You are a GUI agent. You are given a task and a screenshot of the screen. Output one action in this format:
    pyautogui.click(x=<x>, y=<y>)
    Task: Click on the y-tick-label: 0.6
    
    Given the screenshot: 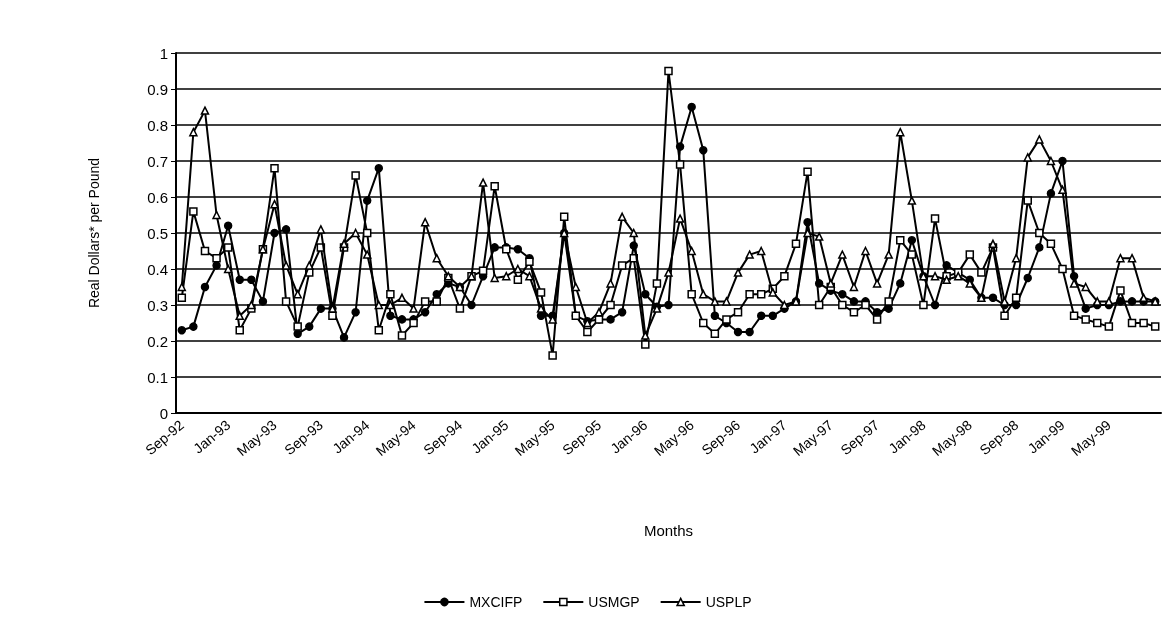 What is the action you would take?
    pyautogui.click(x=157, y=197)
    